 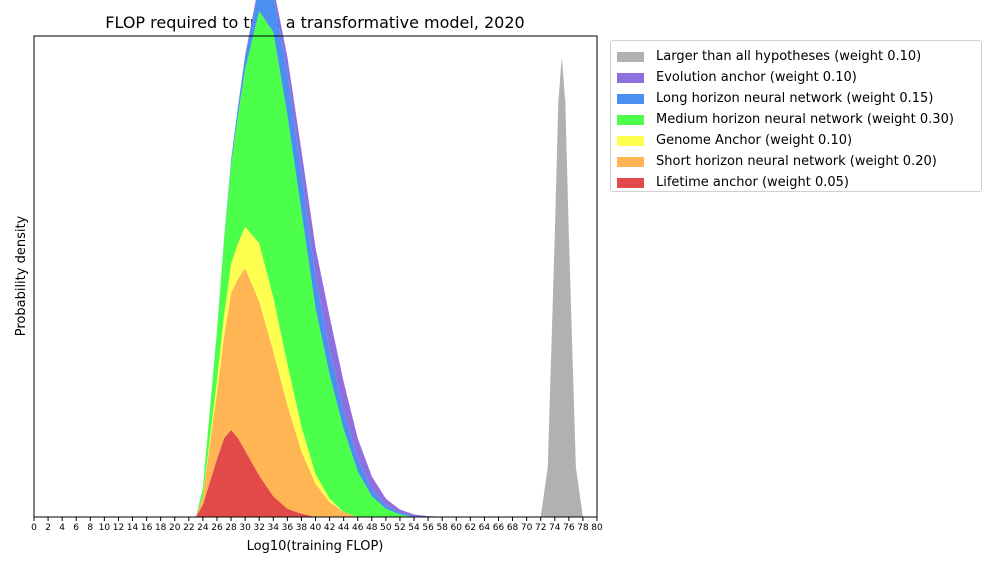 What do you see at coordinates (555, 528) in the screenshot?
I see `x-tick-label: 74` at bounding box center [555, 528].